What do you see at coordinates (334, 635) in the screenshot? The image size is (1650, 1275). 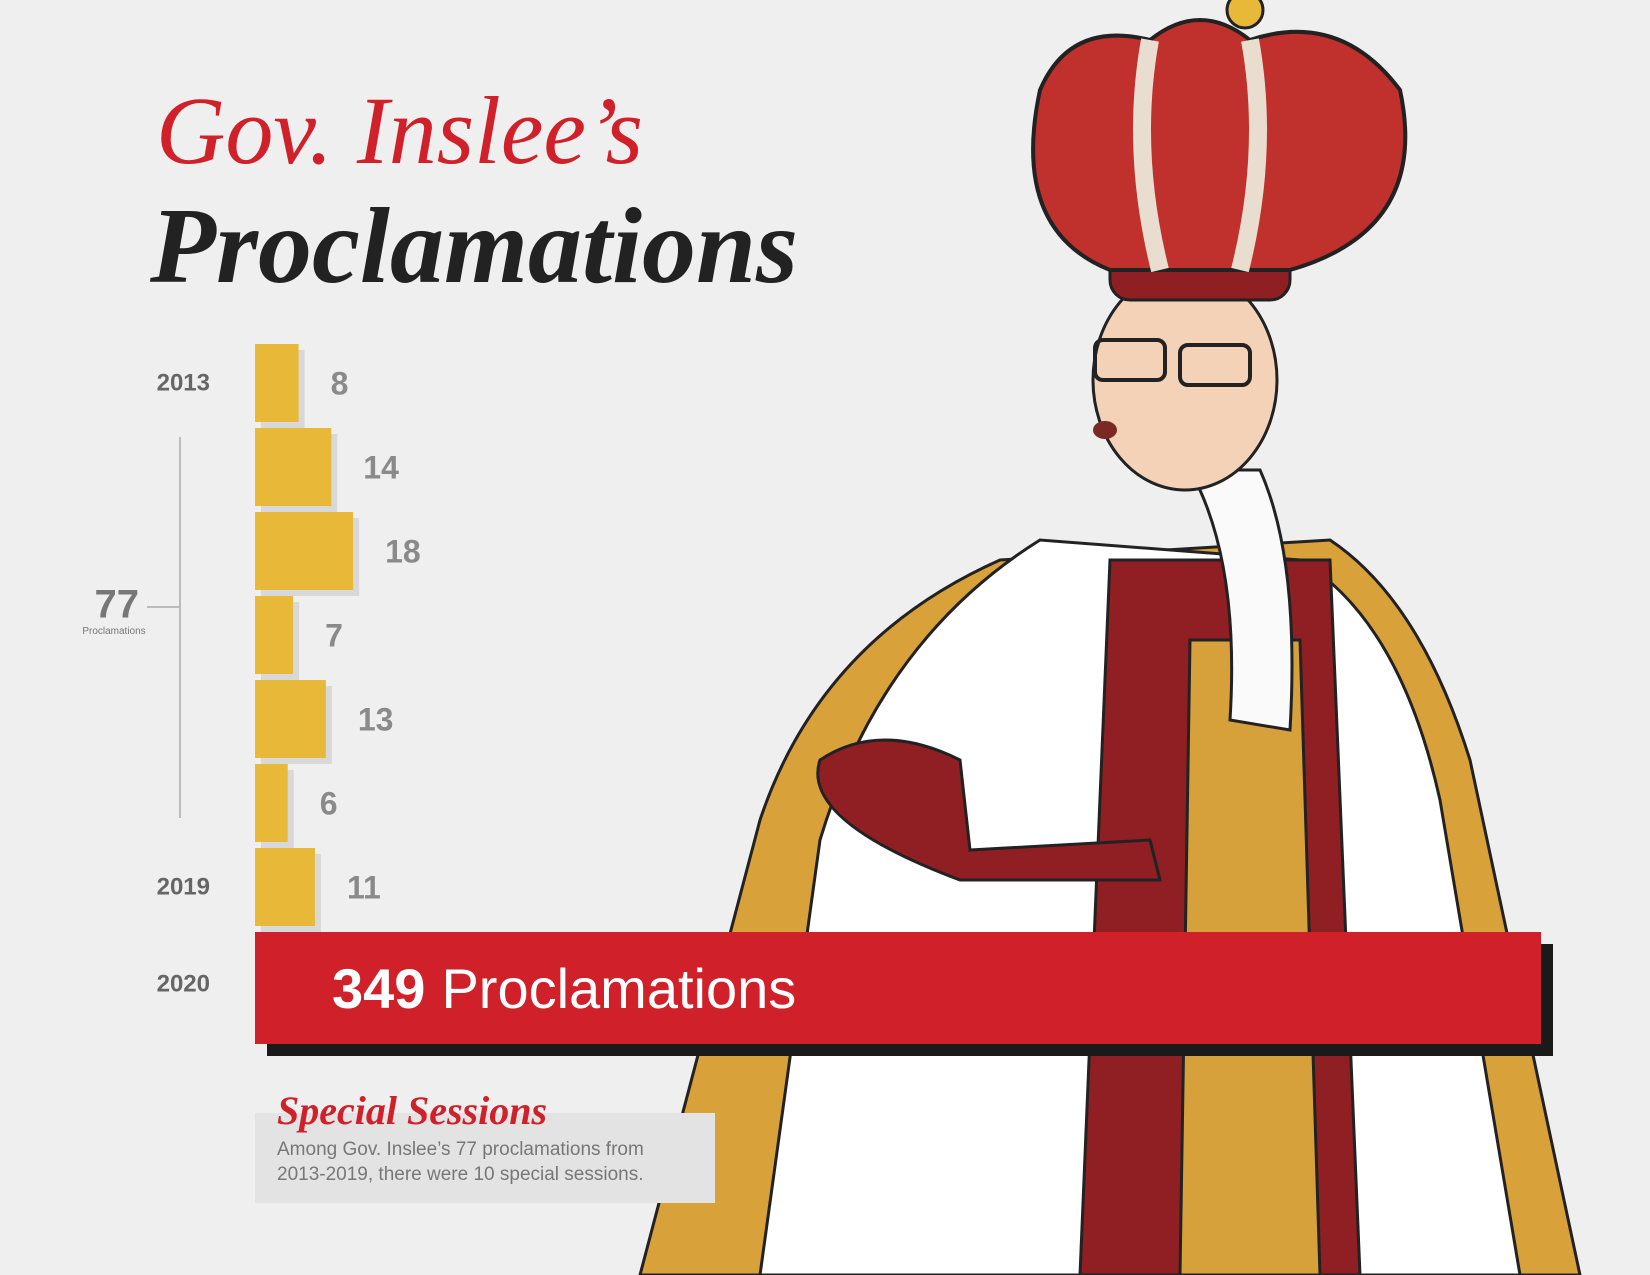 I see `value-label: 7` at bounding box center [334, 635].